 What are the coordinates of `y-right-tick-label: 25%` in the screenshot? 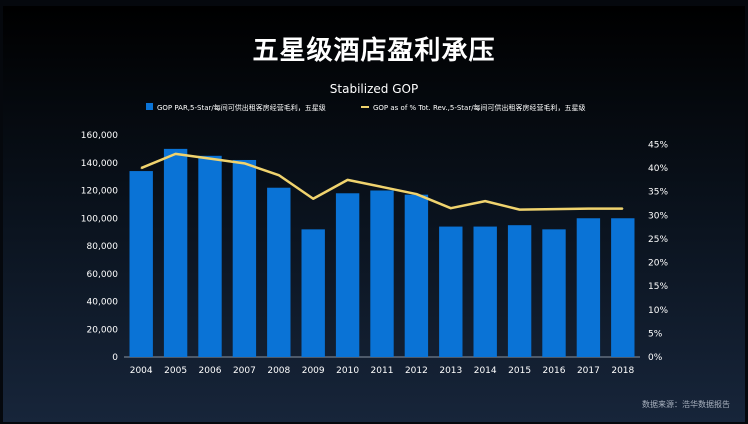 It's located at (658, 240).